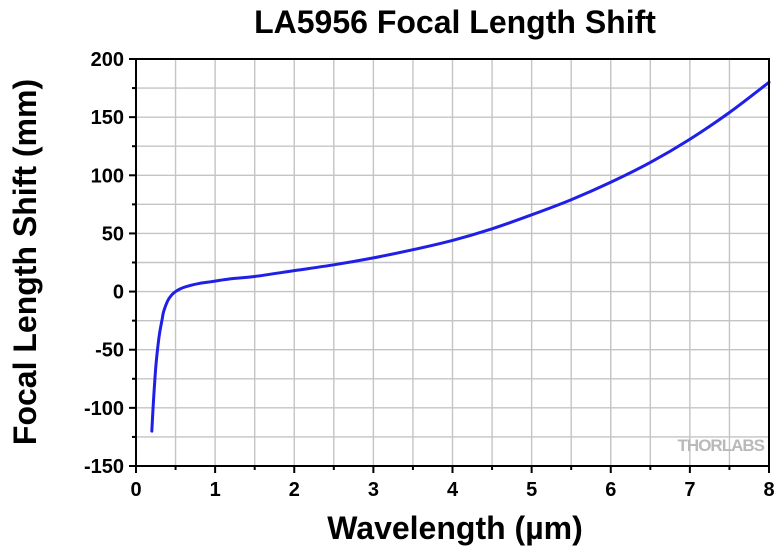  Describe the element at coordinates (109, 351) in the screenshot. I see `y-tick-label: -50` at that location.